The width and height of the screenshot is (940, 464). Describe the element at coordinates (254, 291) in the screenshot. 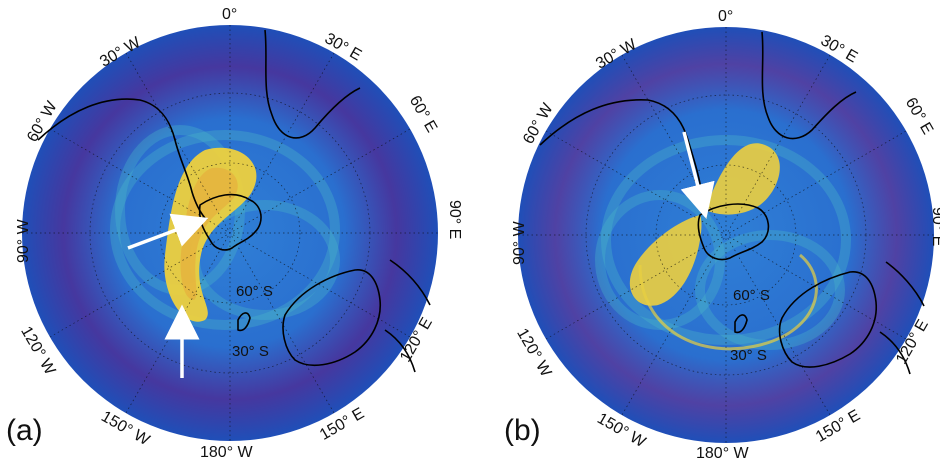

I see `lat-60s-a: 60° S` at that location.